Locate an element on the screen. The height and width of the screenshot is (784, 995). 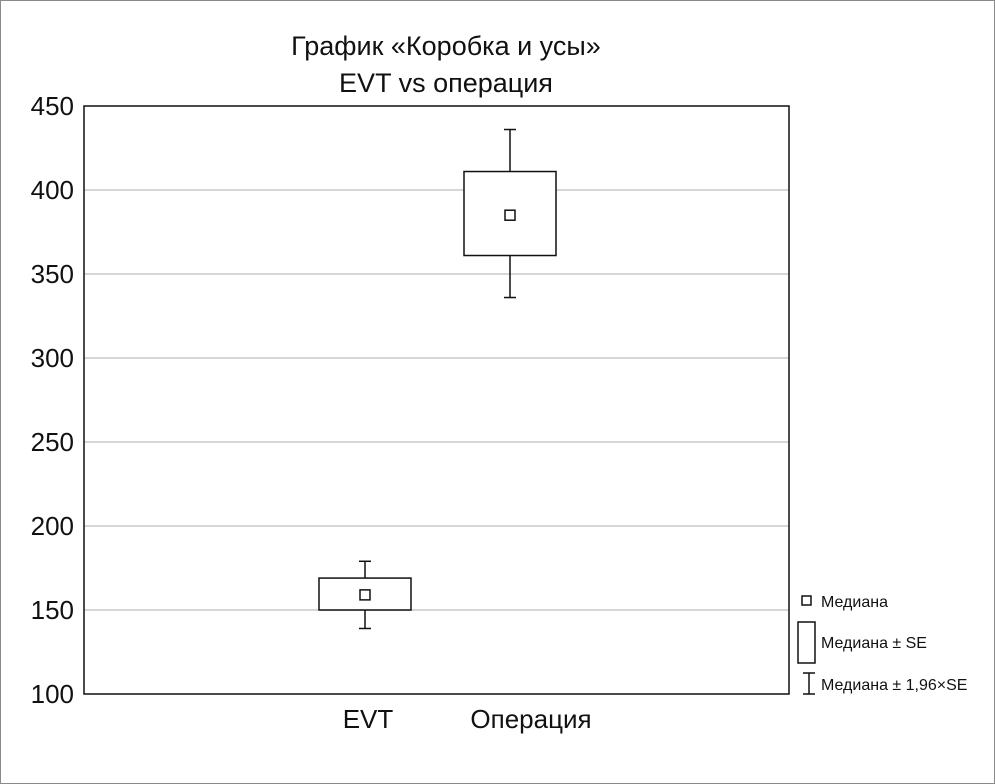
legend-whisker-symbol is located at coordinates (809, 683).